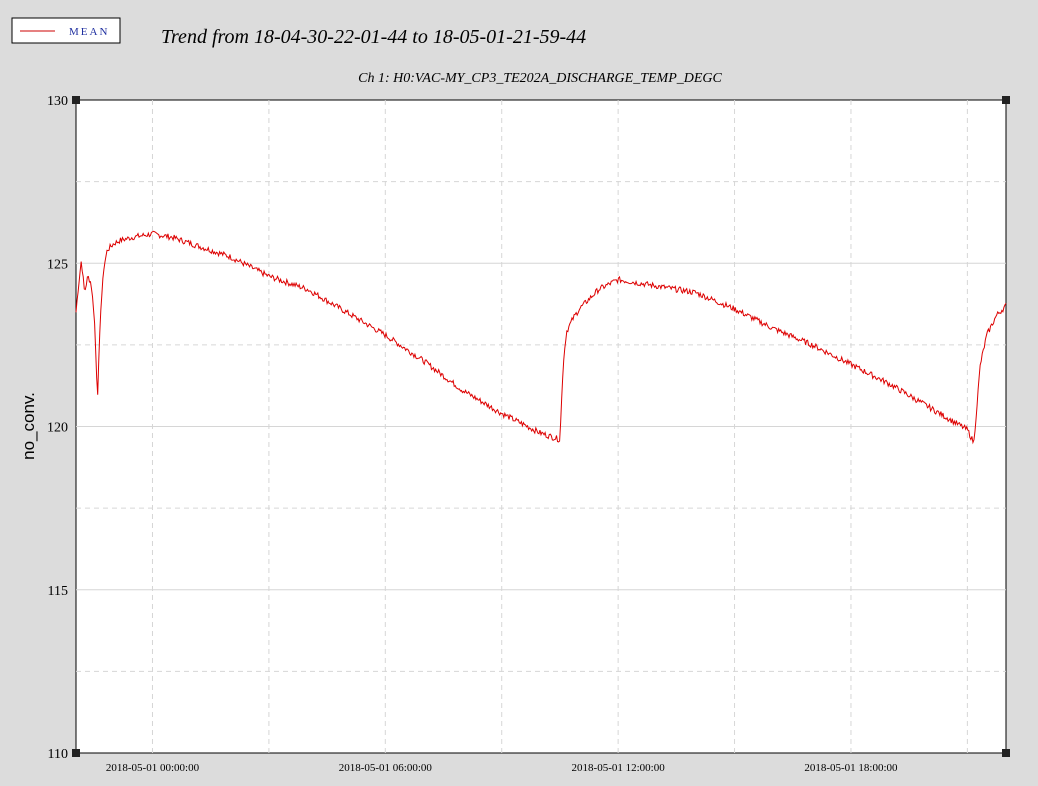  I want to click on x-tick-label: 2018-05-01 06:00:00, so click(386, 768).